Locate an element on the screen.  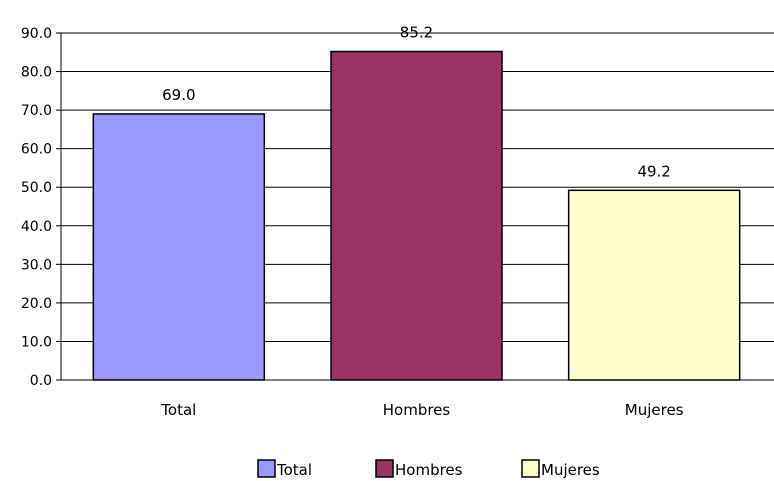
x-category-label: Total is located at coordinates (178, 410).